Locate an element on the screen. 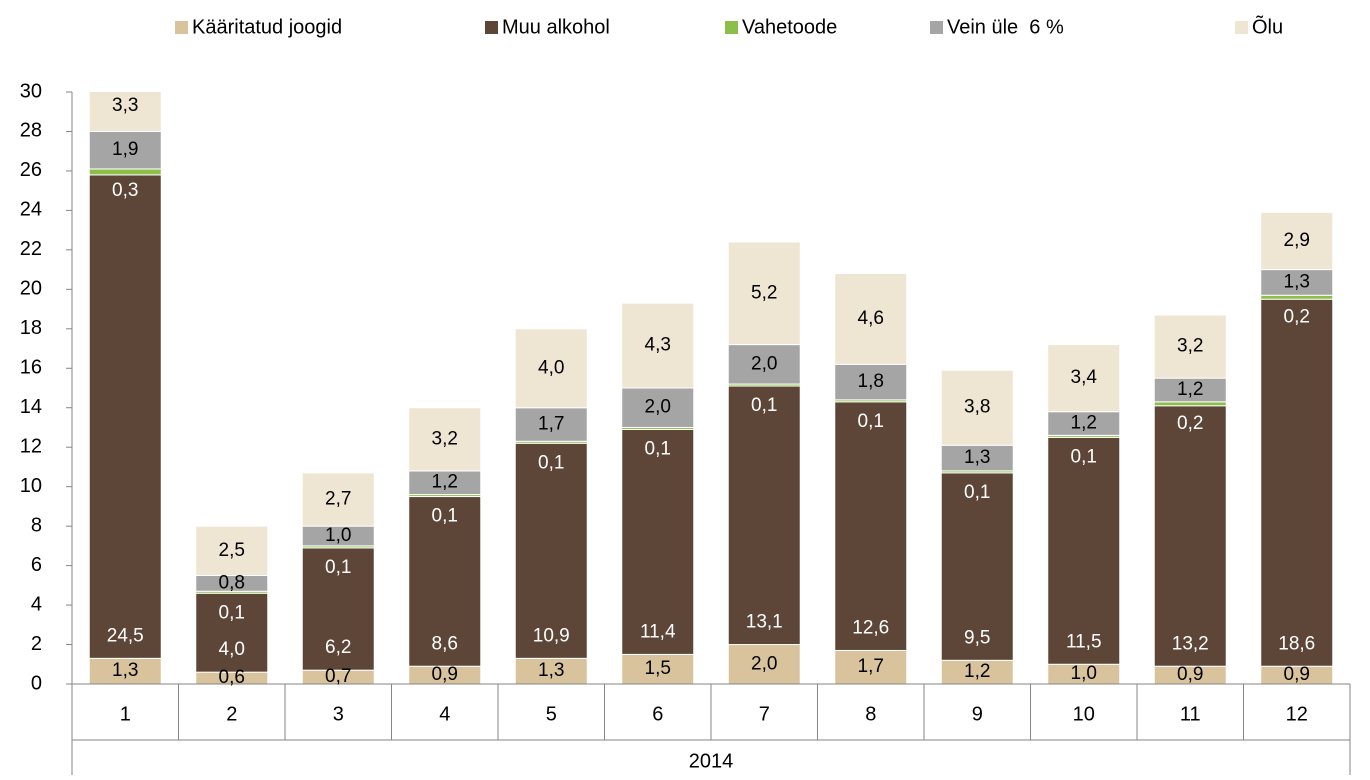 Image resolution: width=1370 pixels, height=780 pixels. value-label: 3,8 is located at coordinates (977, 407).